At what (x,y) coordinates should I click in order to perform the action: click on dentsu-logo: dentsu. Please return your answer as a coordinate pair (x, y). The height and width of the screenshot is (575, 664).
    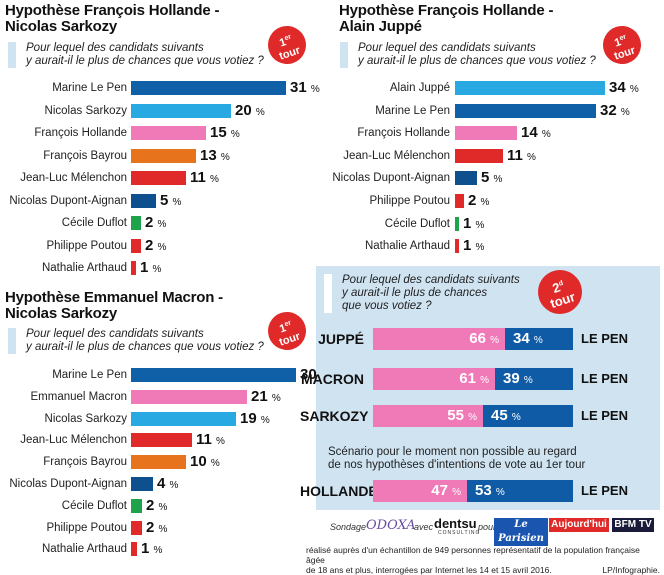
    Looking at the image, I should click on (455, 523).